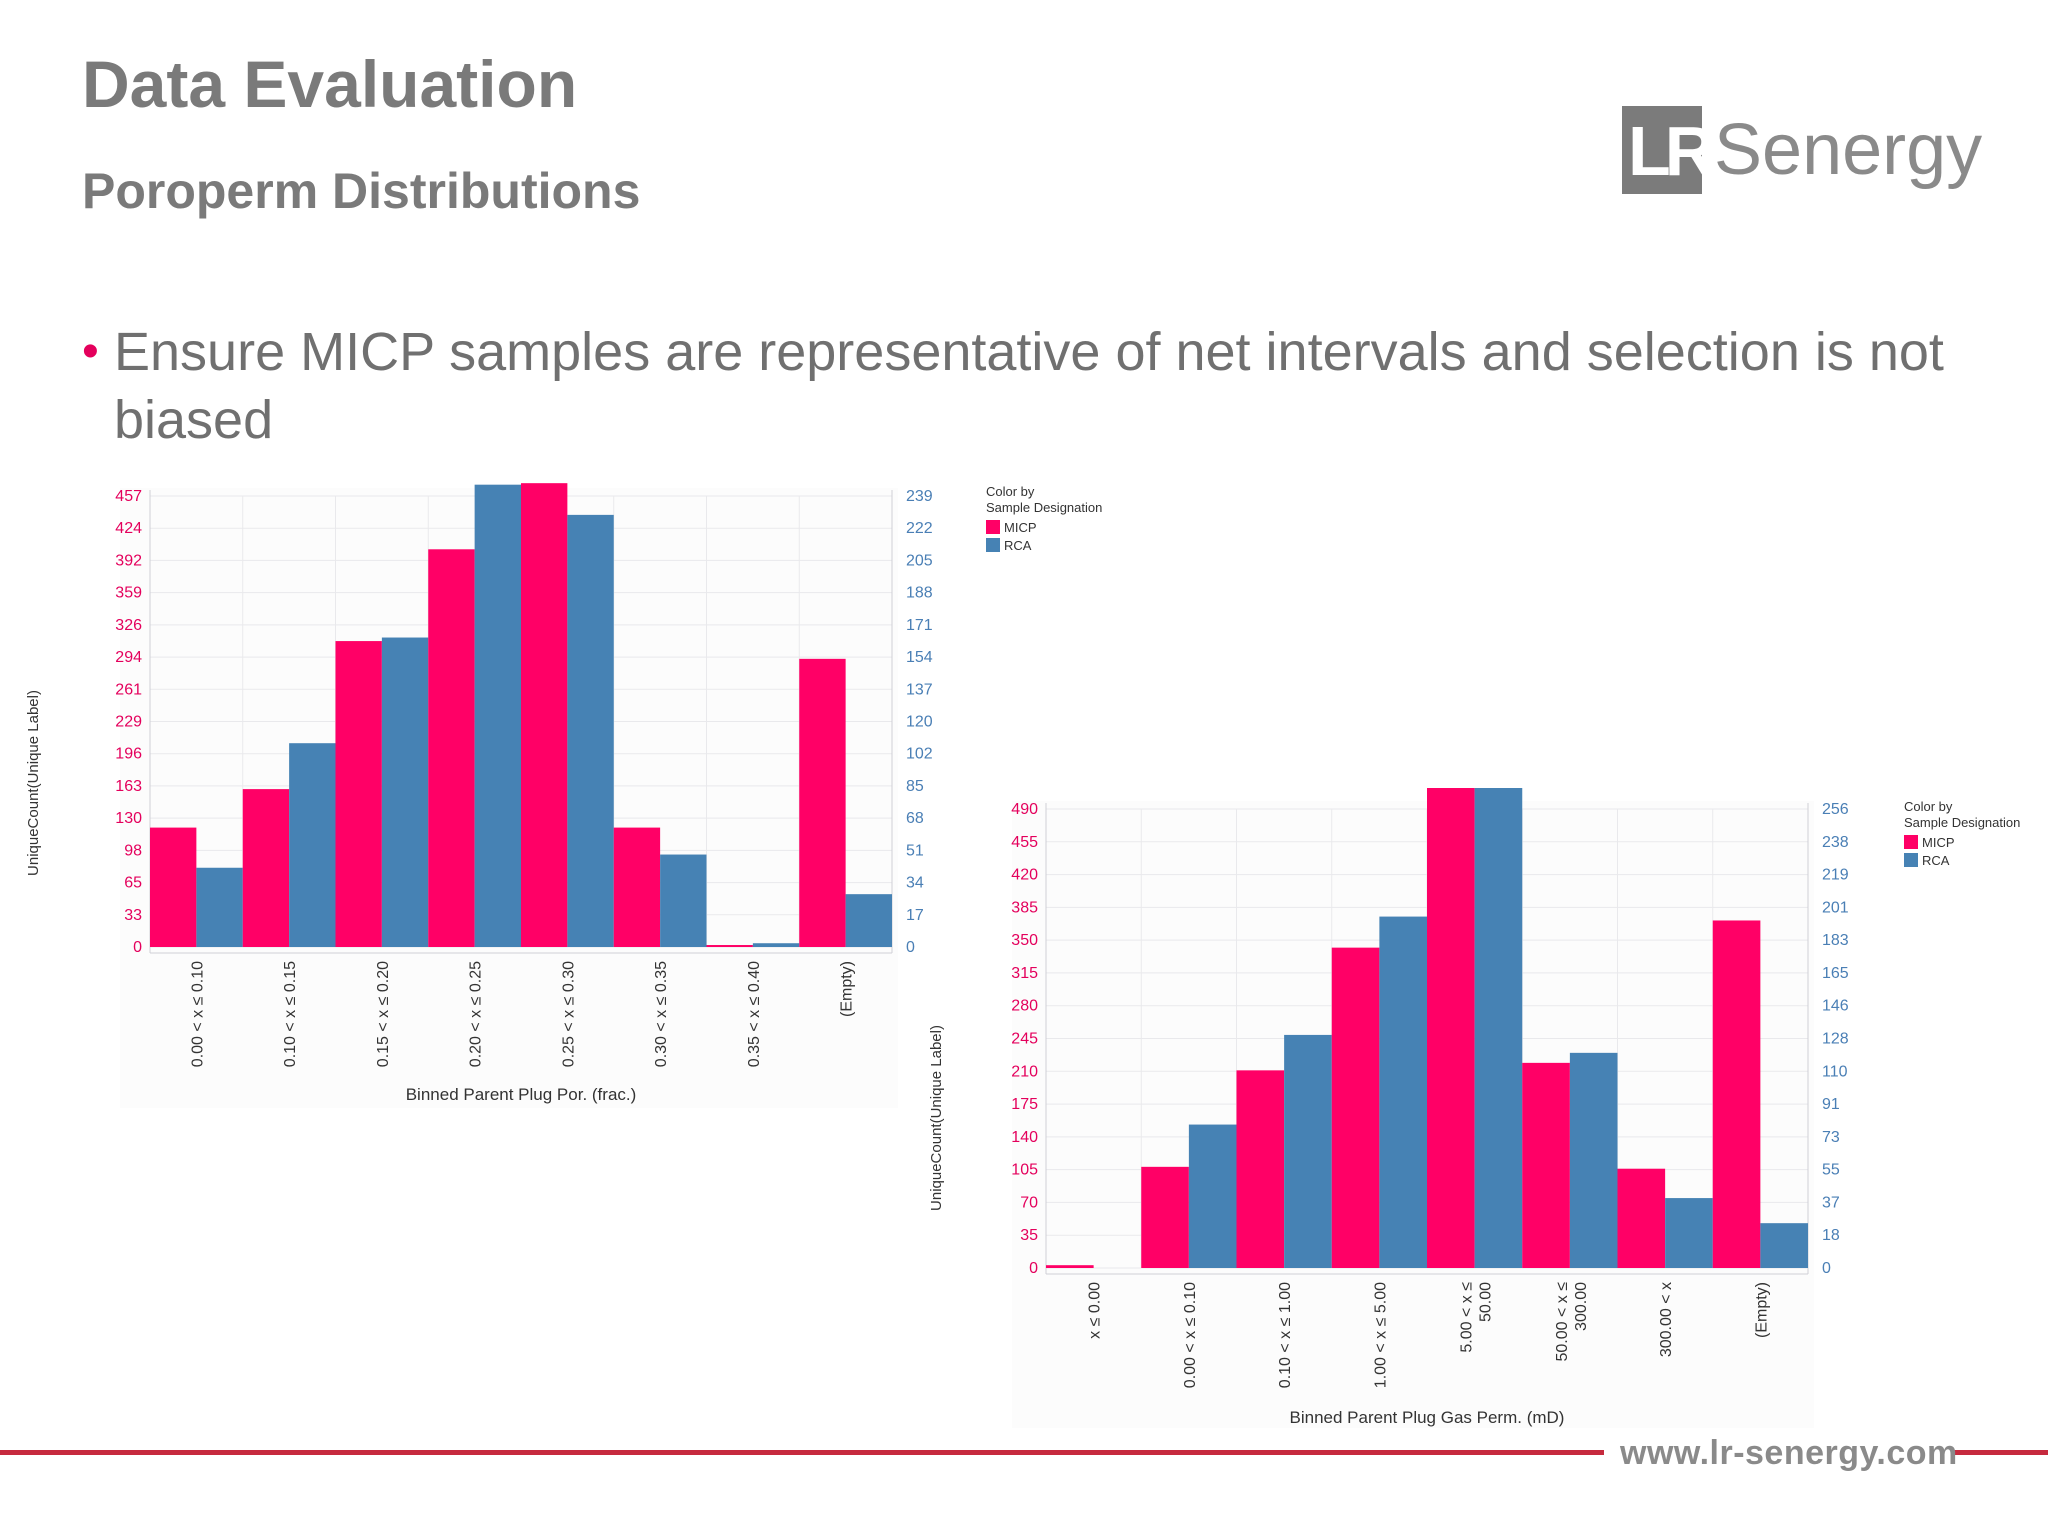 The height and width of the screenshot is (1536, 2048). I want to click on left-tick-label: 350, so click(1024, 940).